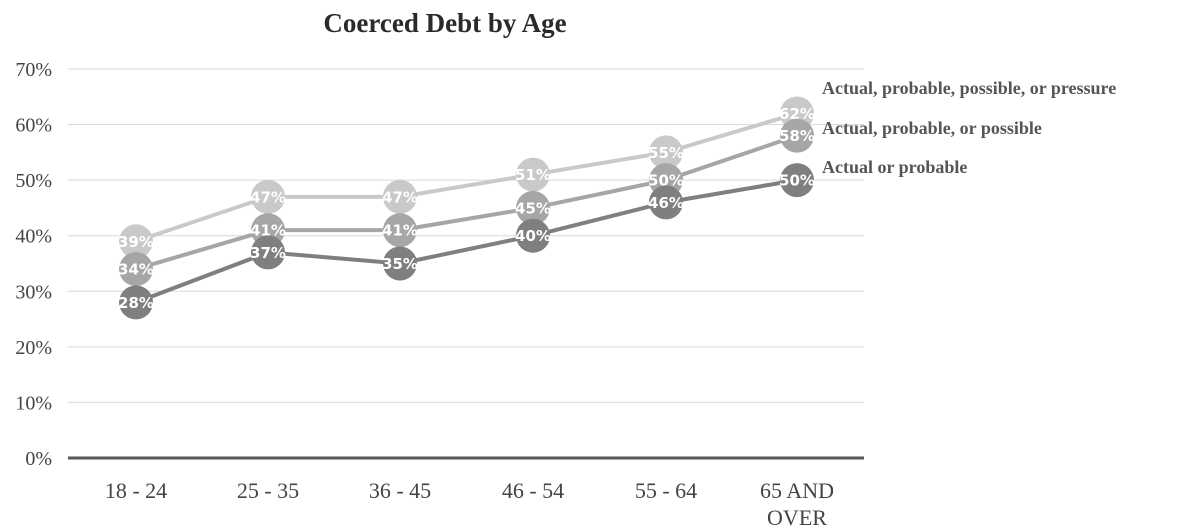 This screenshot has width=1180, height=532. Describe the element at coordinates (797, 114) in the screenshot. I see `data-label: 62%` at that location.